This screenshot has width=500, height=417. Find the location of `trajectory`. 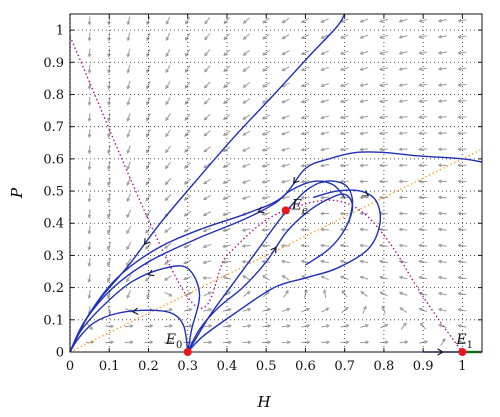

trajectory is located at coordinates (270, 273).